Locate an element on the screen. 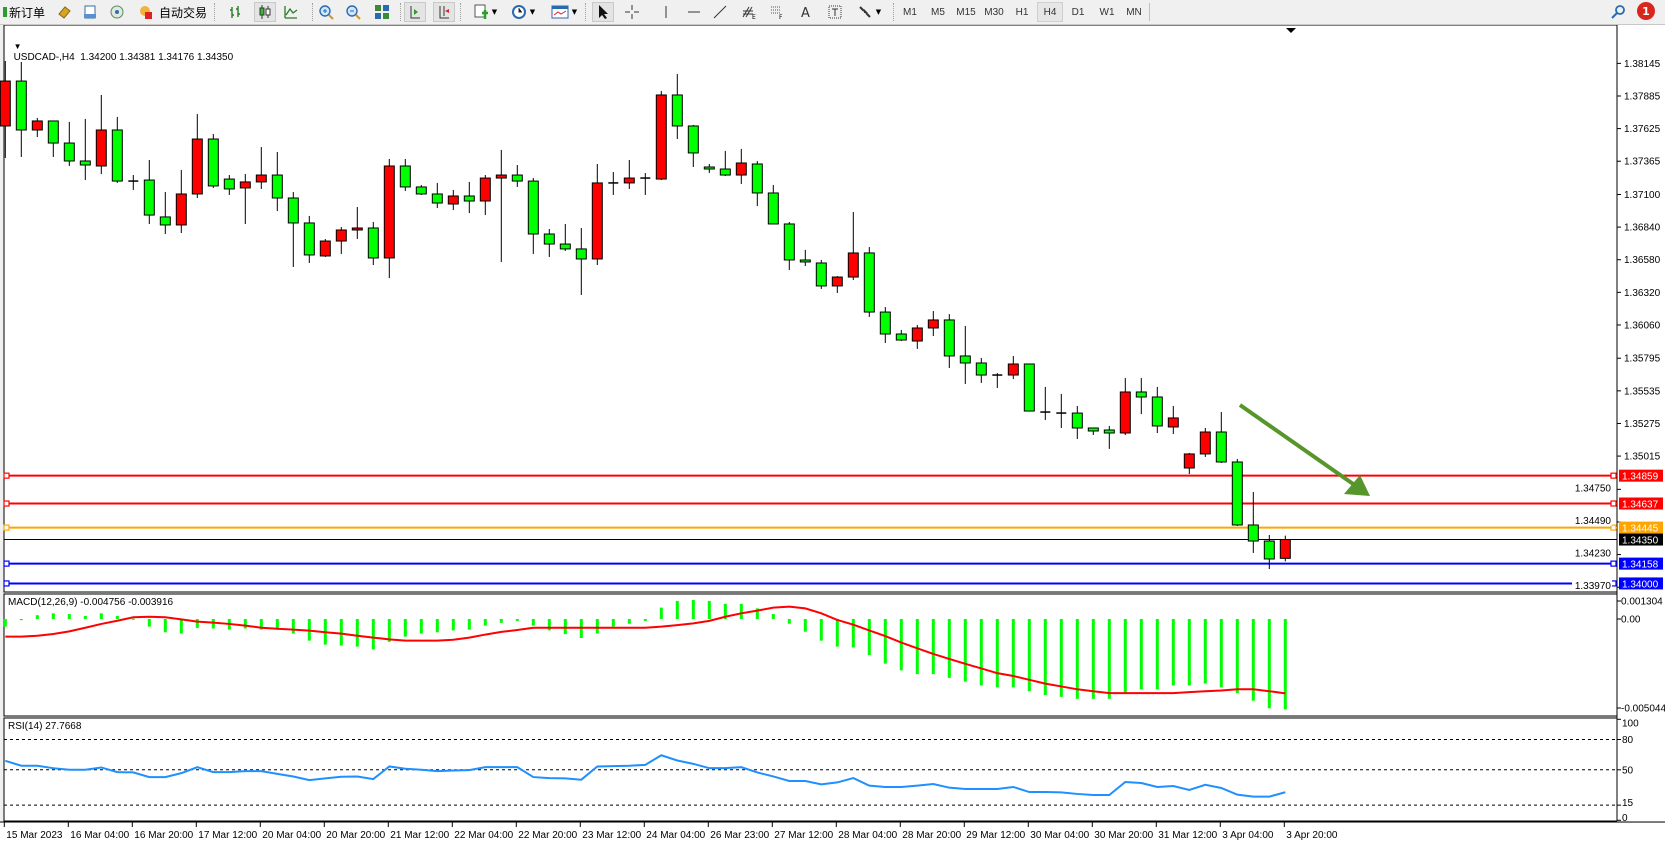  trend-arrow is located at coordinates (1304, 449).